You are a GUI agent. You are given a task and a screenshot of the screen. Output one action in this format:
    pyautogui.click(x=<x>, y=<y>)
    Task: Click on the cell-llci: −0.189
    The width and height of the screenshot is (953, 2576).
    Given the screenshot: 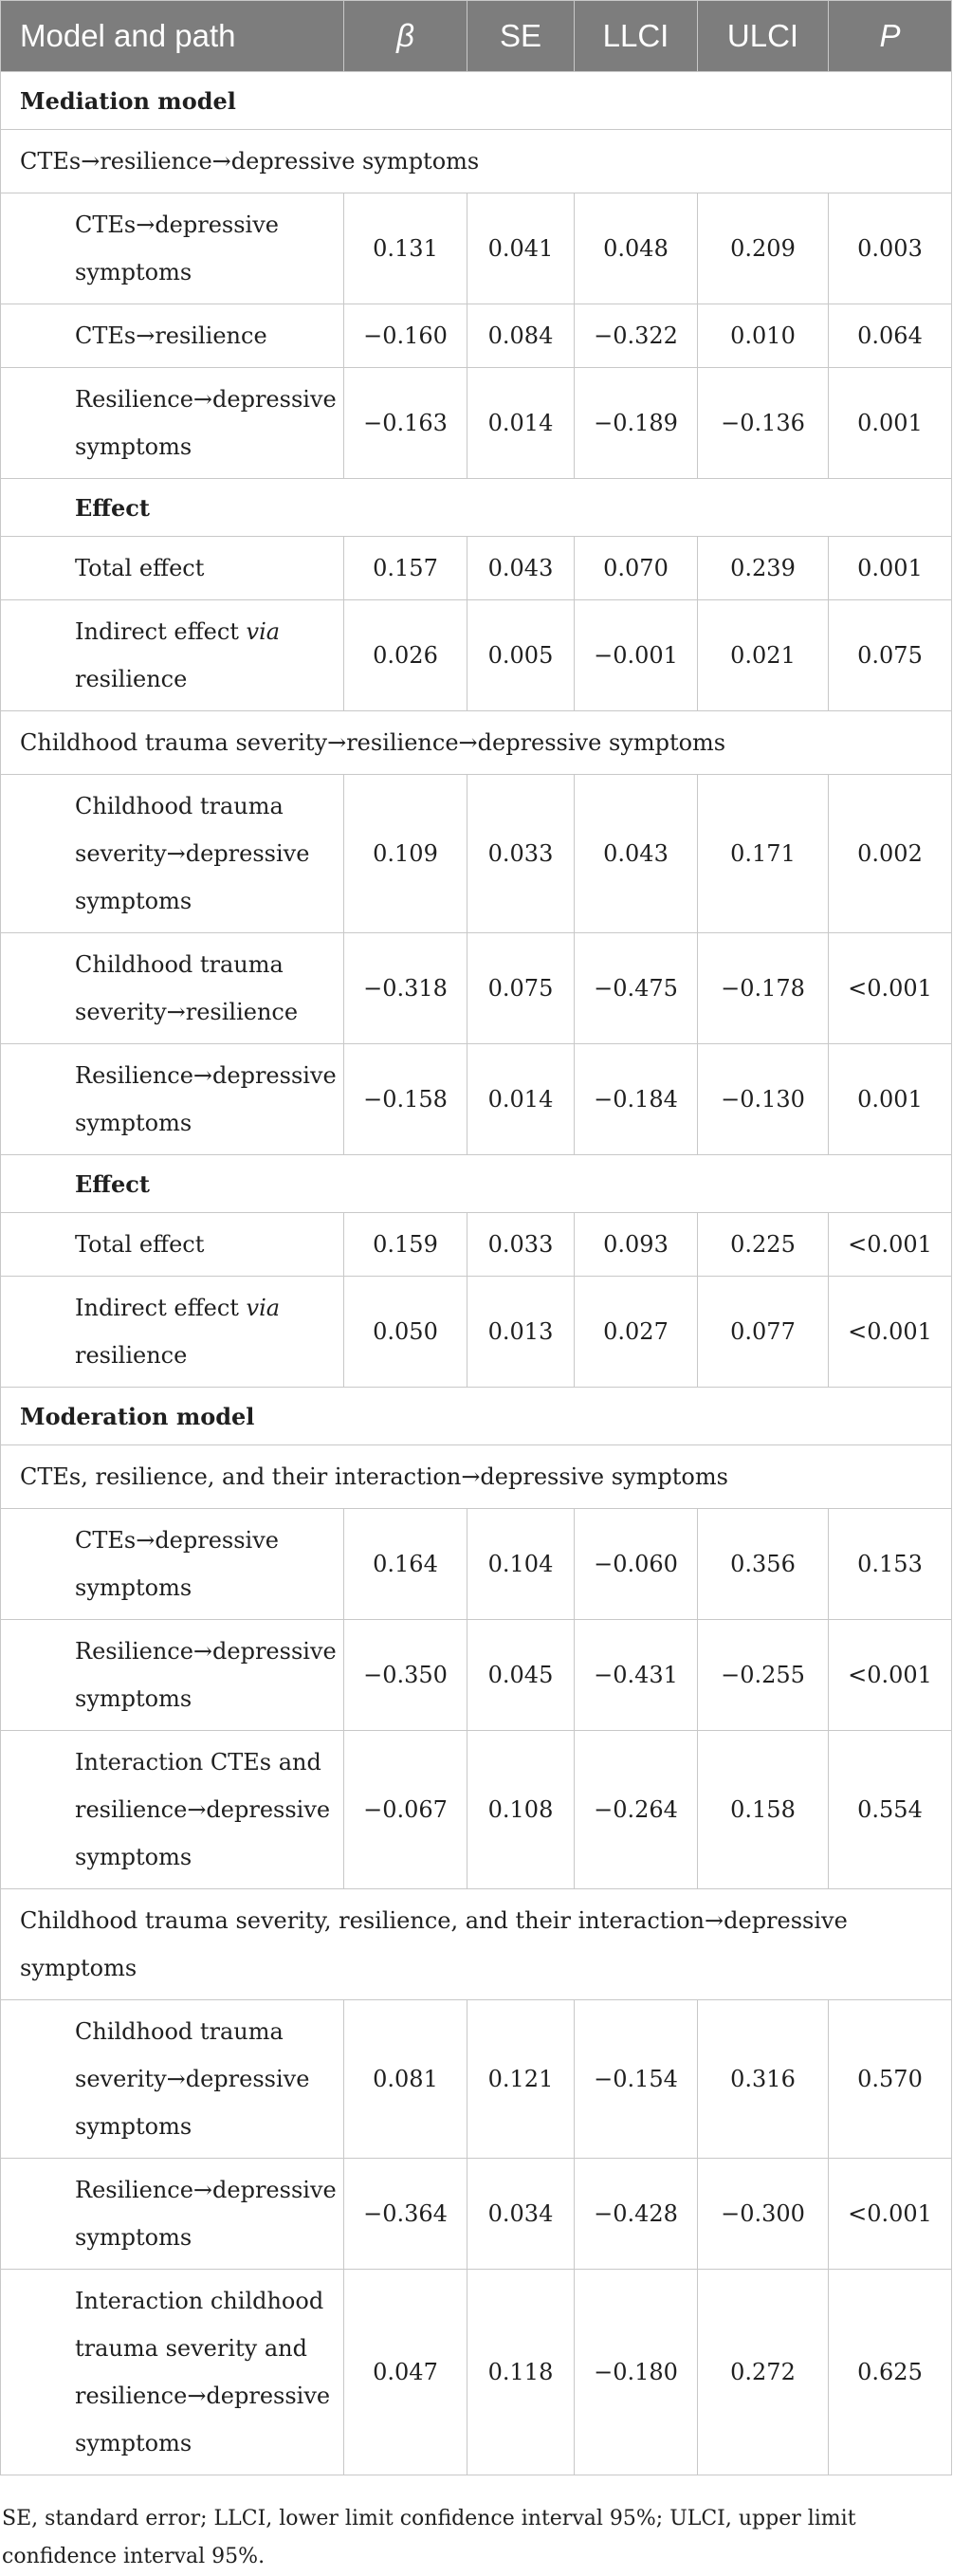 What is the action you would take?
    pyautogui.click(x=636, y=423)
    